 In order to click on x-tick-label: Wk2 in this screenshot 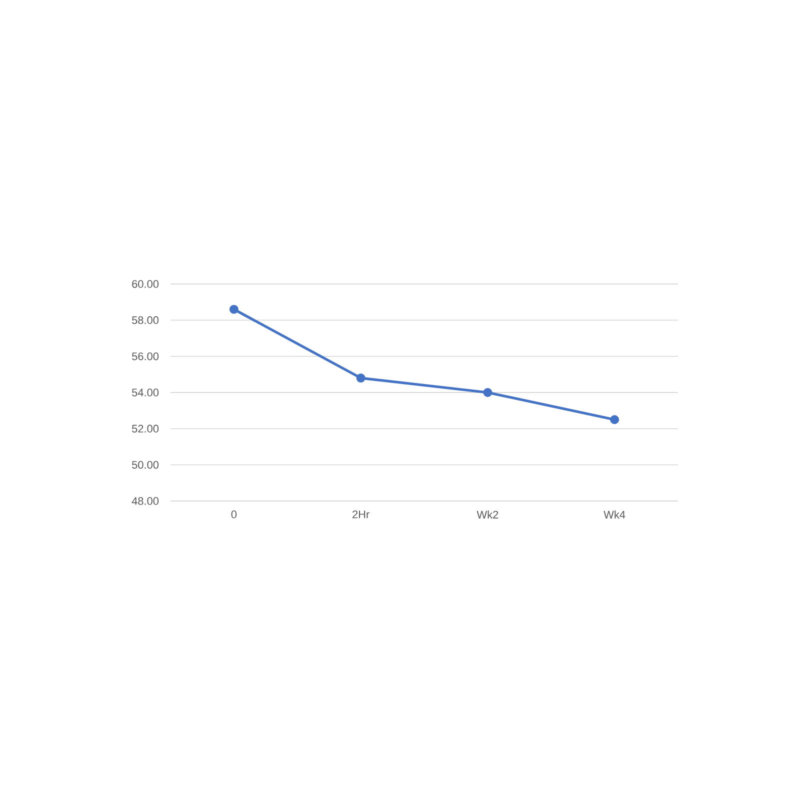, I will do `click(487, 514)`.